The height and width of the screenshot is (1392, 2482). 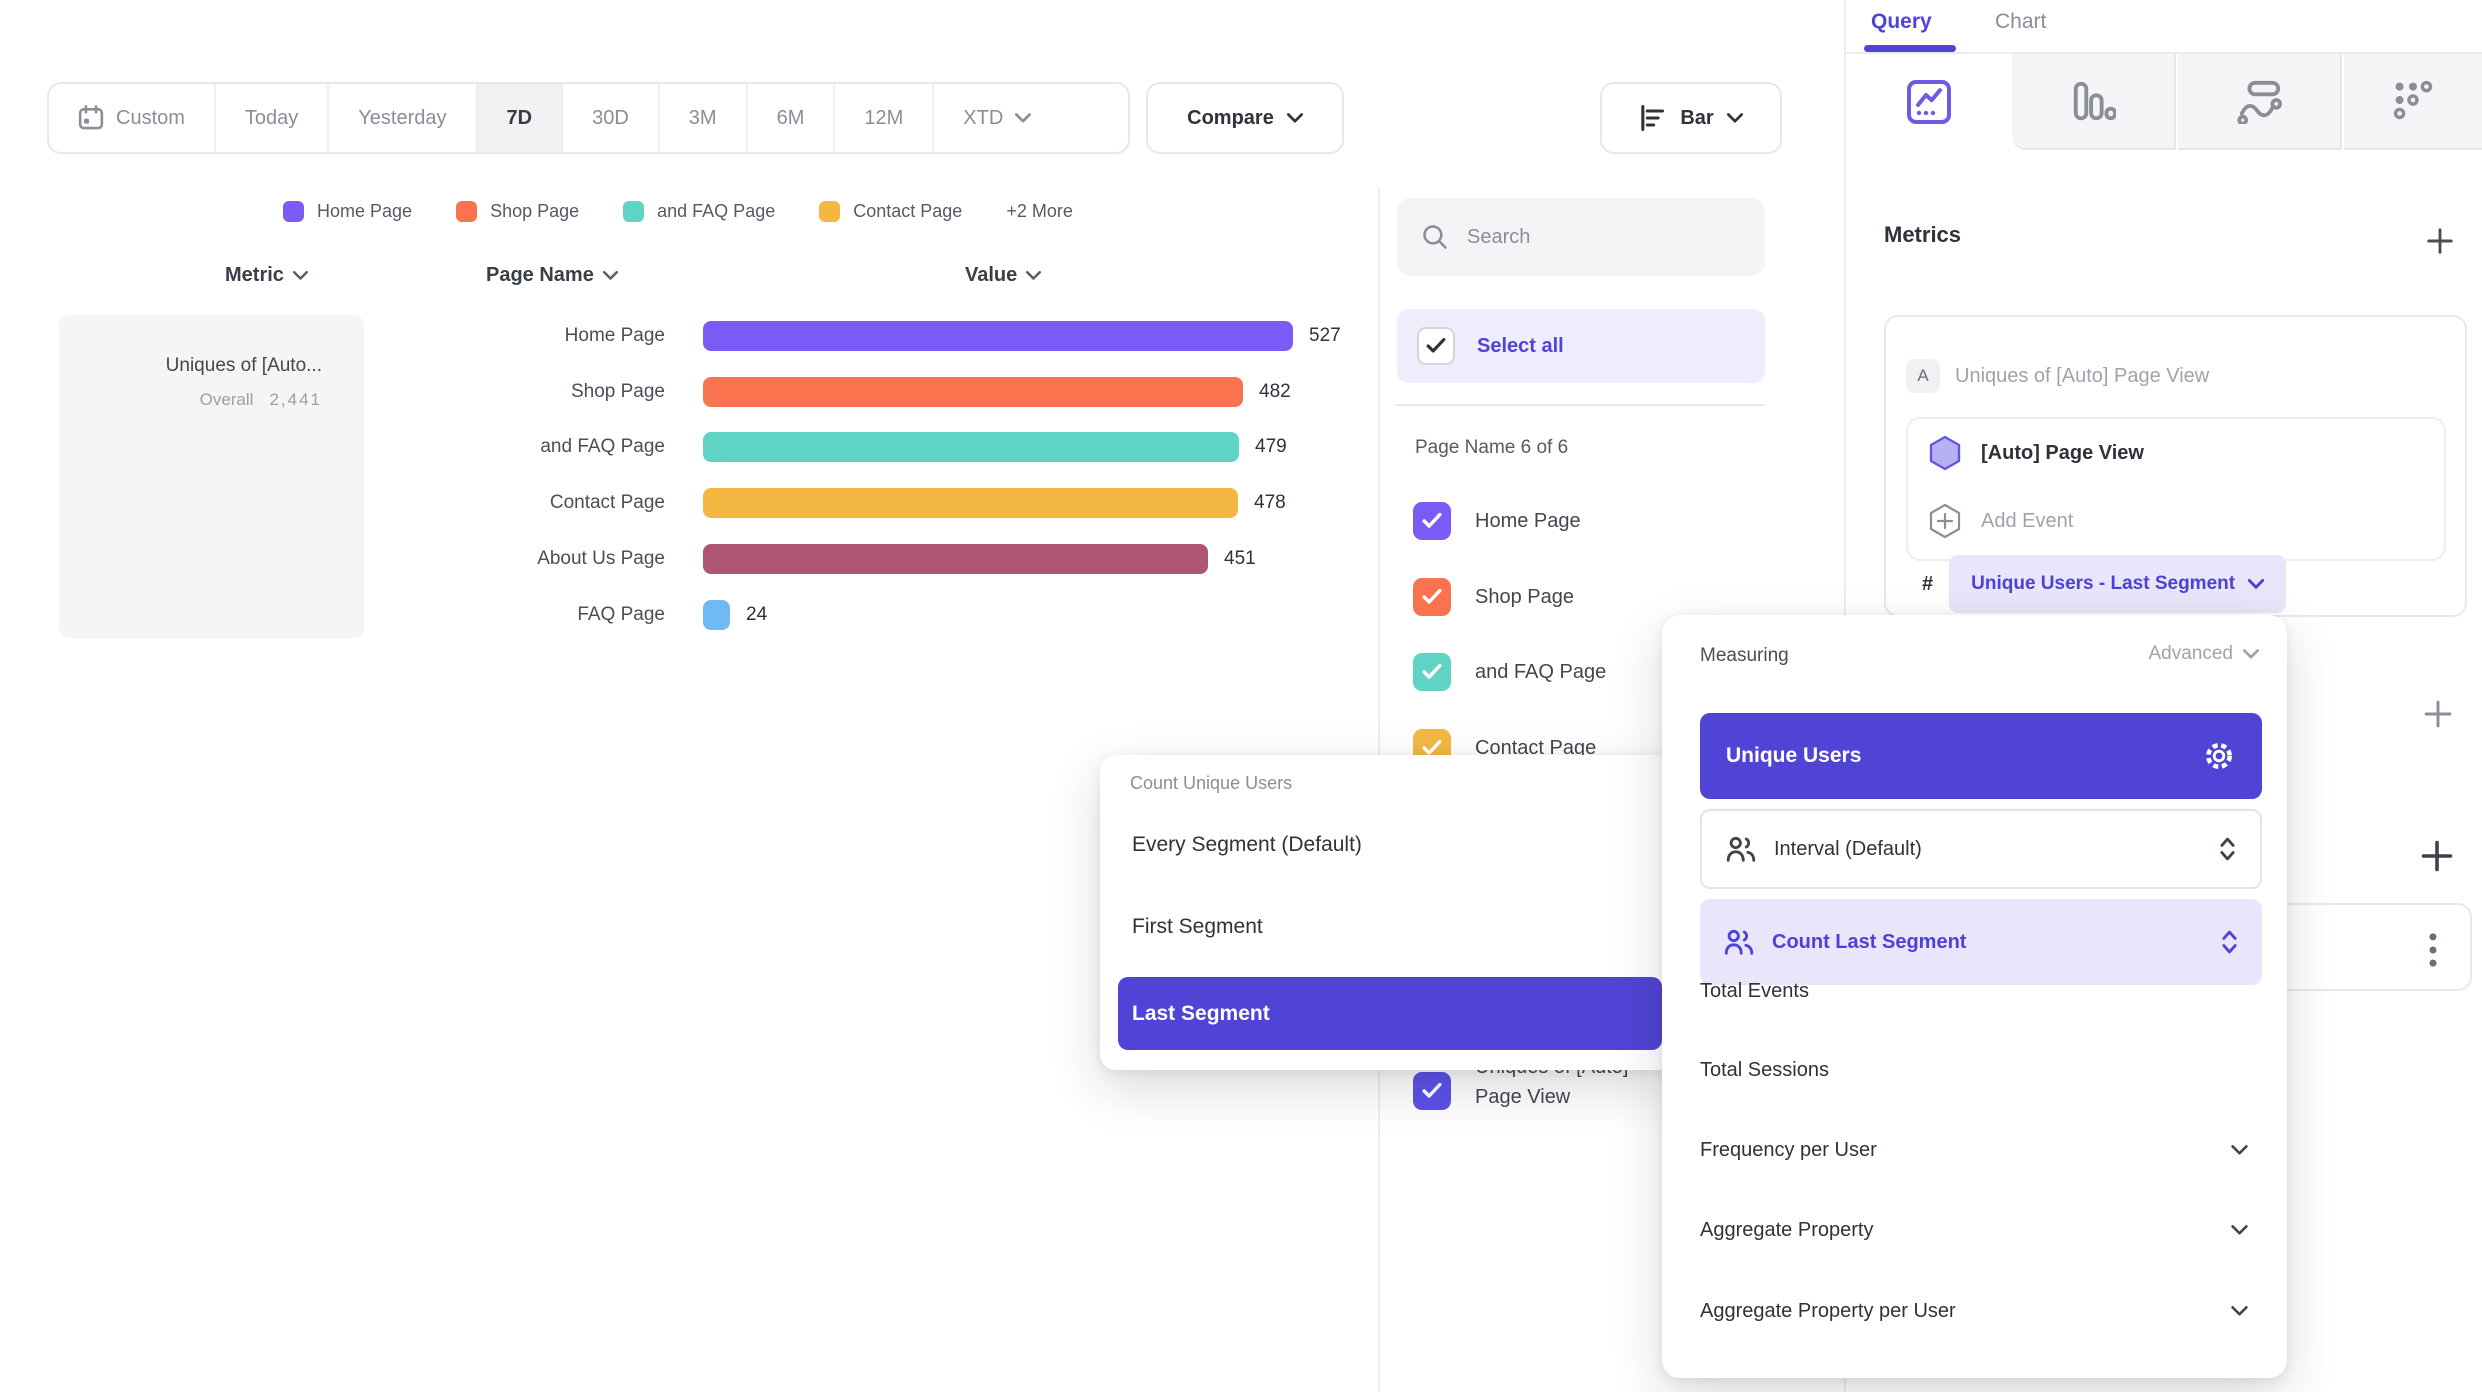 I want to click on date-range-3m: 3M, so click(x=704, y=118).